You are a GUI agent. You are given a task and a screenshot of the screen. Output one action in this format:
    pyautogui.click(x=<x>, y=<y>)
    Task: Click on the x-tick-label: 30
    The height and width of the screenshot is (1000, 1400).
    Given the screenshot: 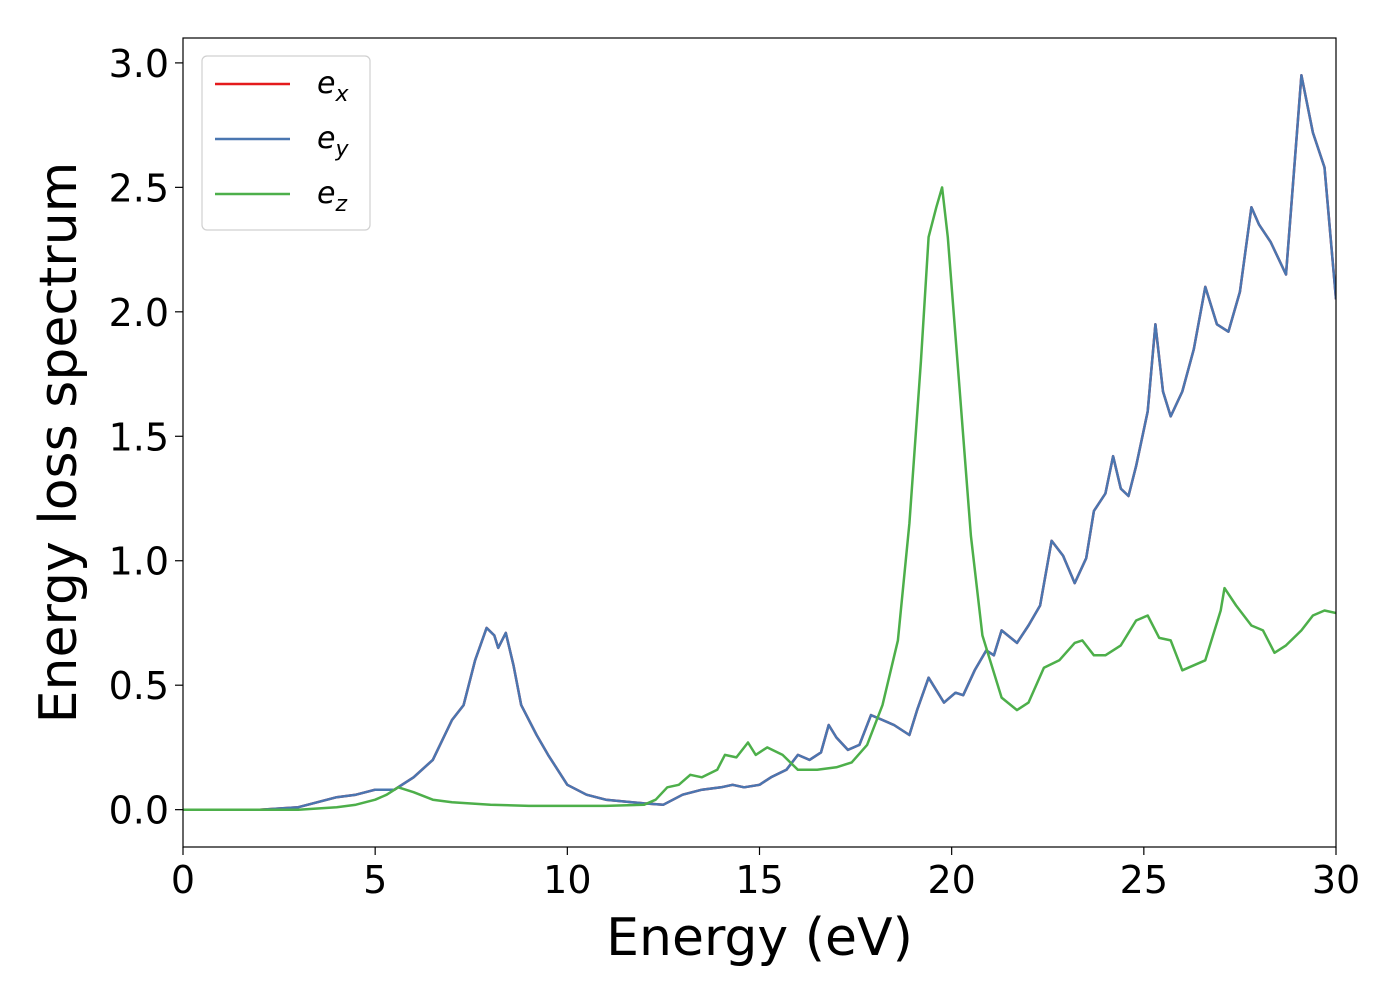 What is the action you would take?
    pyautogui.click(x=1336, y=880)
    